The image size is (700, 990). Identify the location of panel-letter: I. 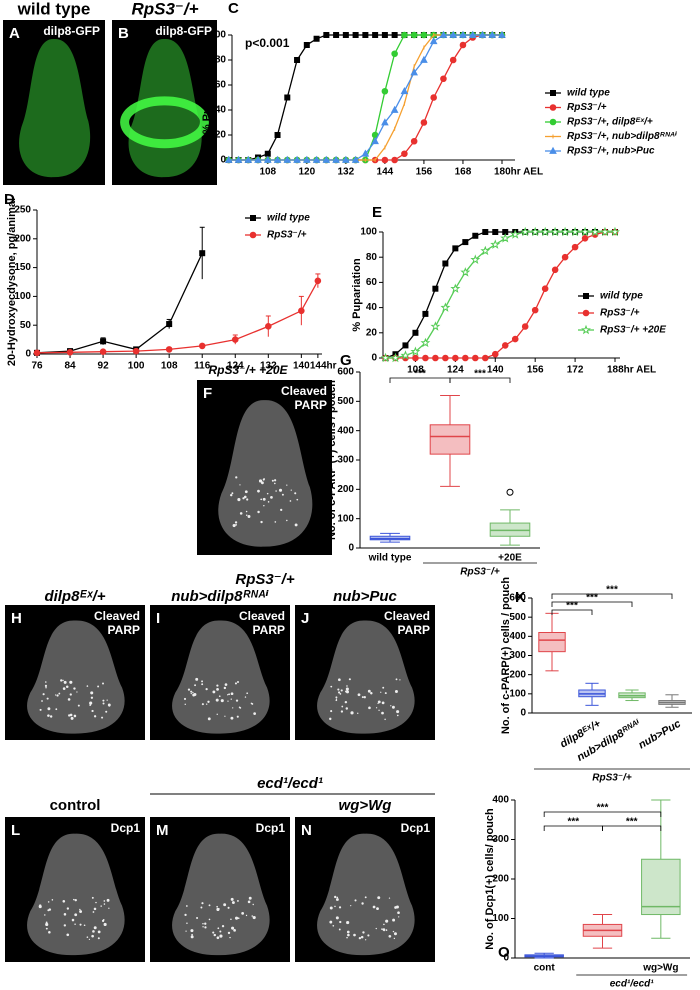
(158, 618).